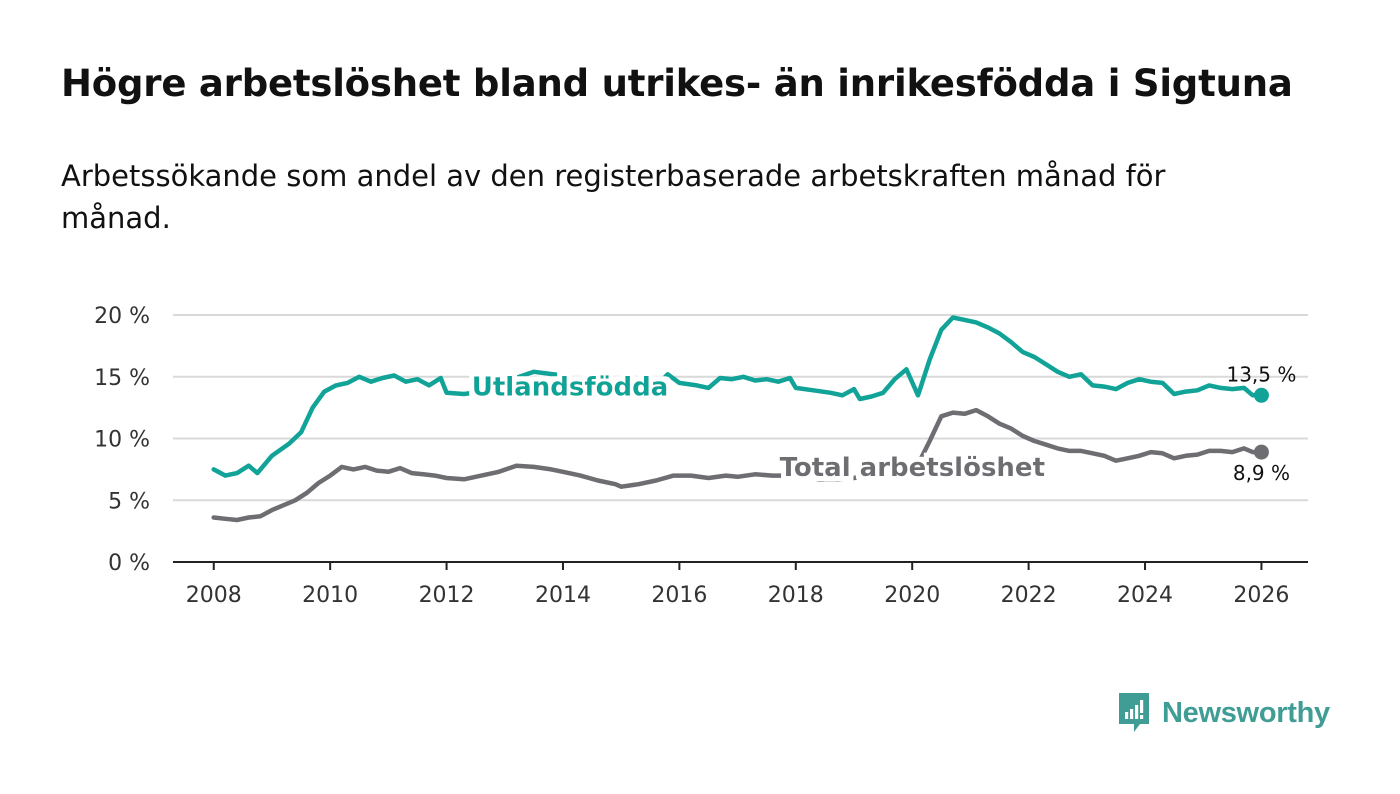  I want to click on y-tick-label: 20 %, so click(122, 316).